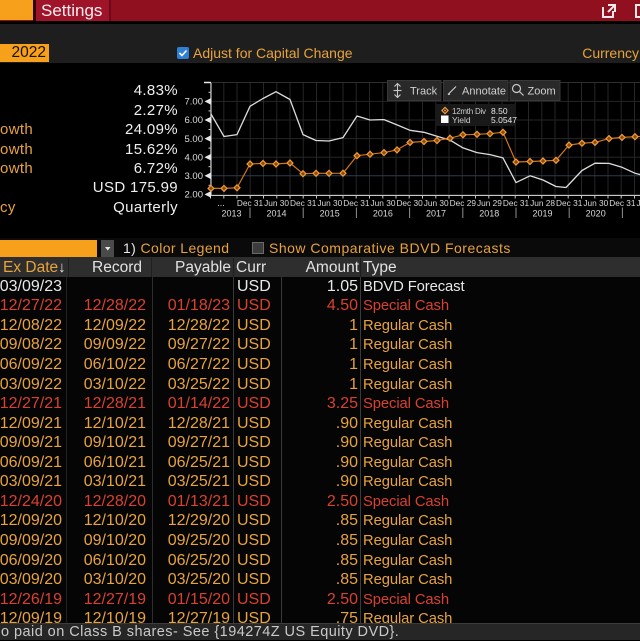 This screenshot has width=640, height=641. Describe the element at coordinates (469, 111) in the screenshot. I see `svg-text: 12mth Div` at that location.